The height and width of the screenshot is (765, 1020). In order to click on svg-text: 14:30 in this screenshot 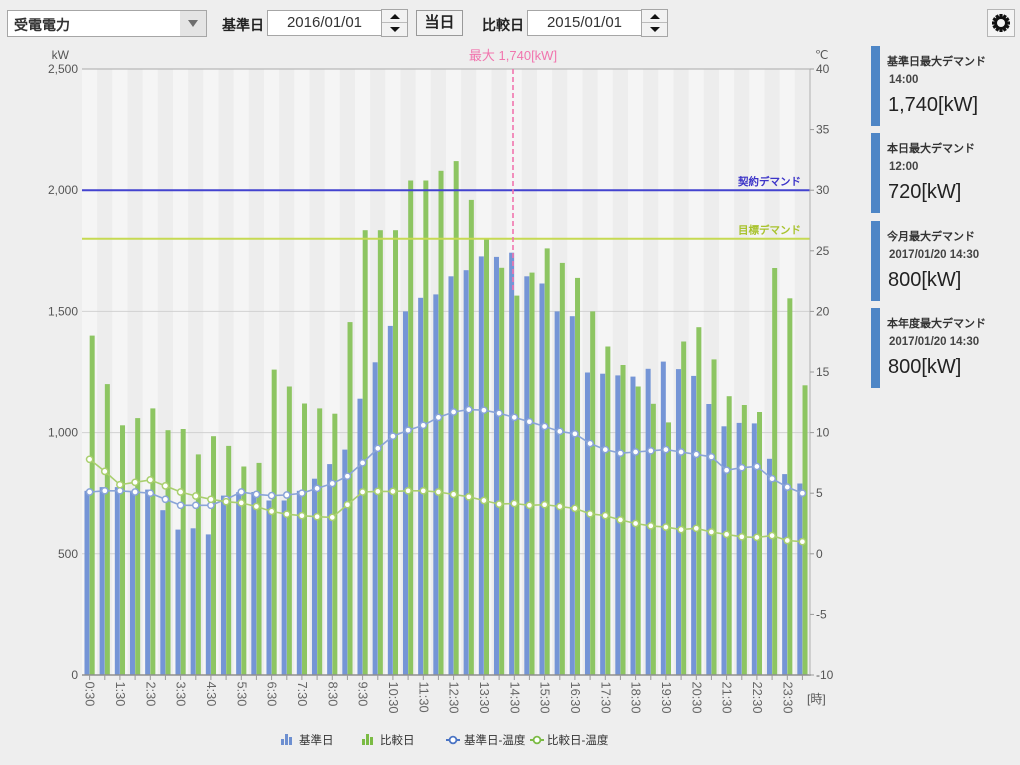, I will do `click(514, 698)`.